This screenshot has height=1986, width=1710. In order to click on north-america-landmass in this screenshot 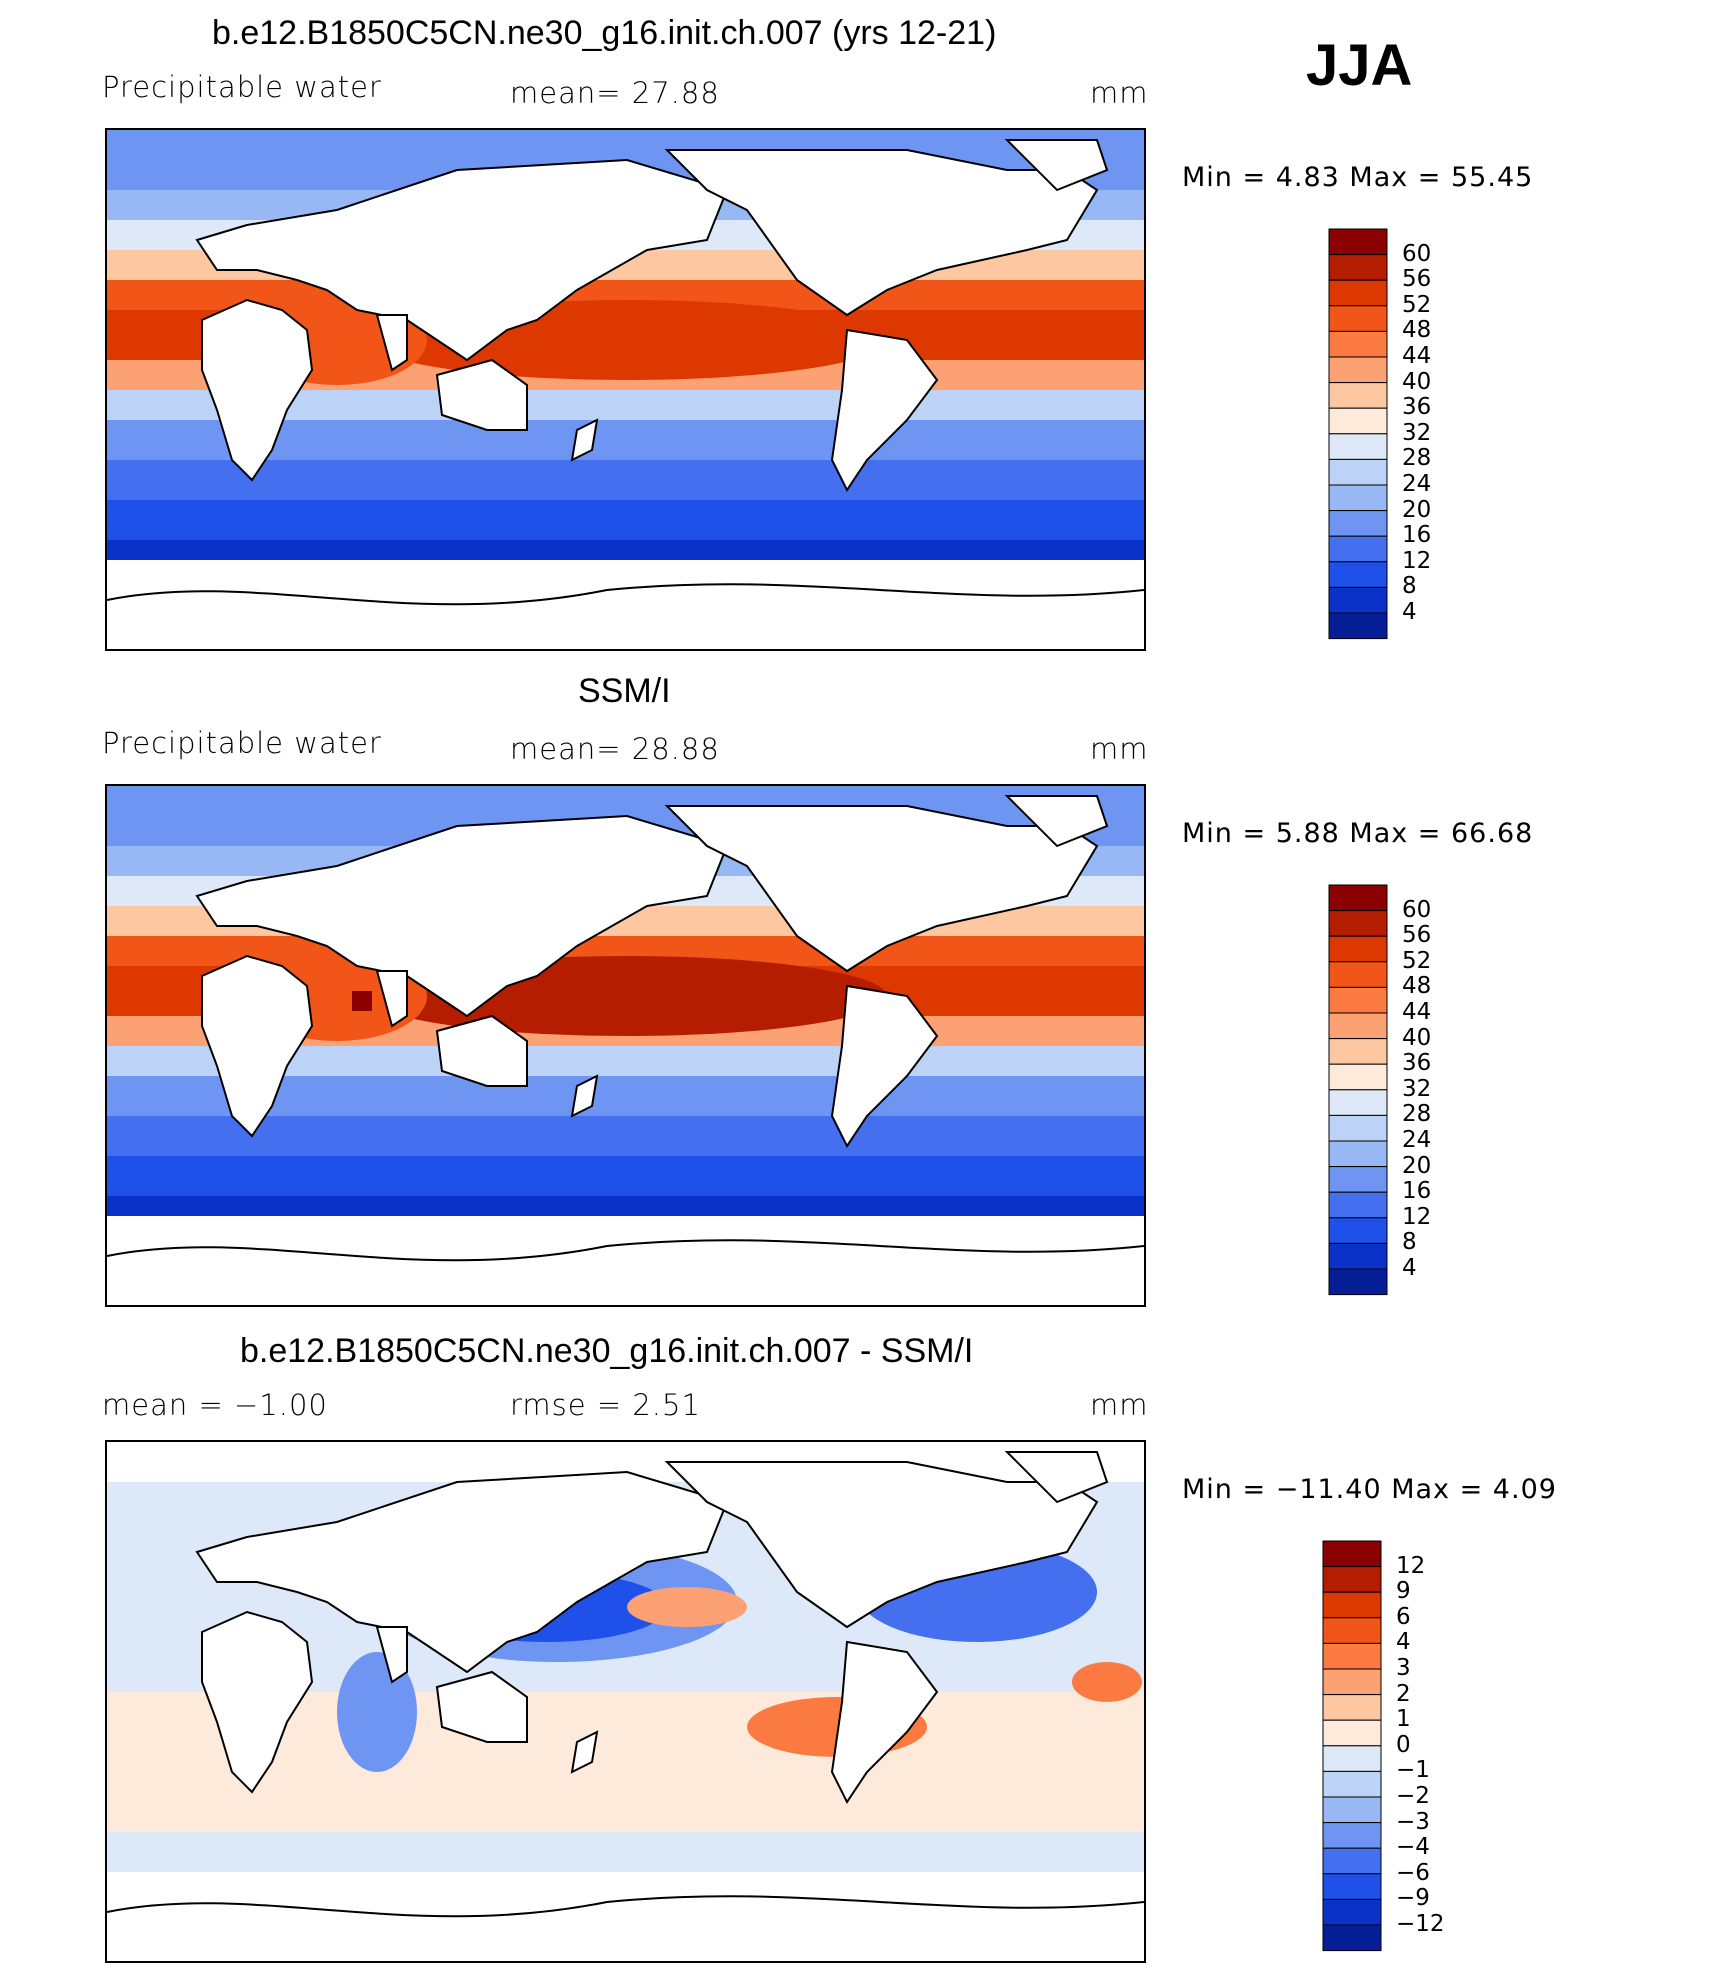, I will do `click(881, 233)`.